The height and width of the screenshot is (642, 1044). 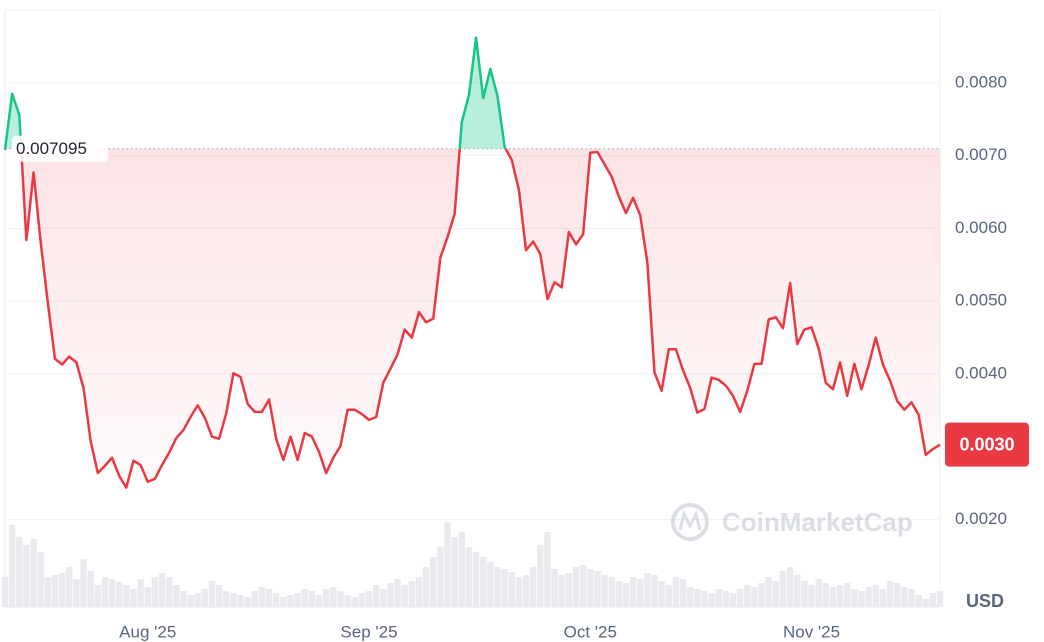 I want to click on x-tick-label: Nov '25, so click(x=811, y=631).